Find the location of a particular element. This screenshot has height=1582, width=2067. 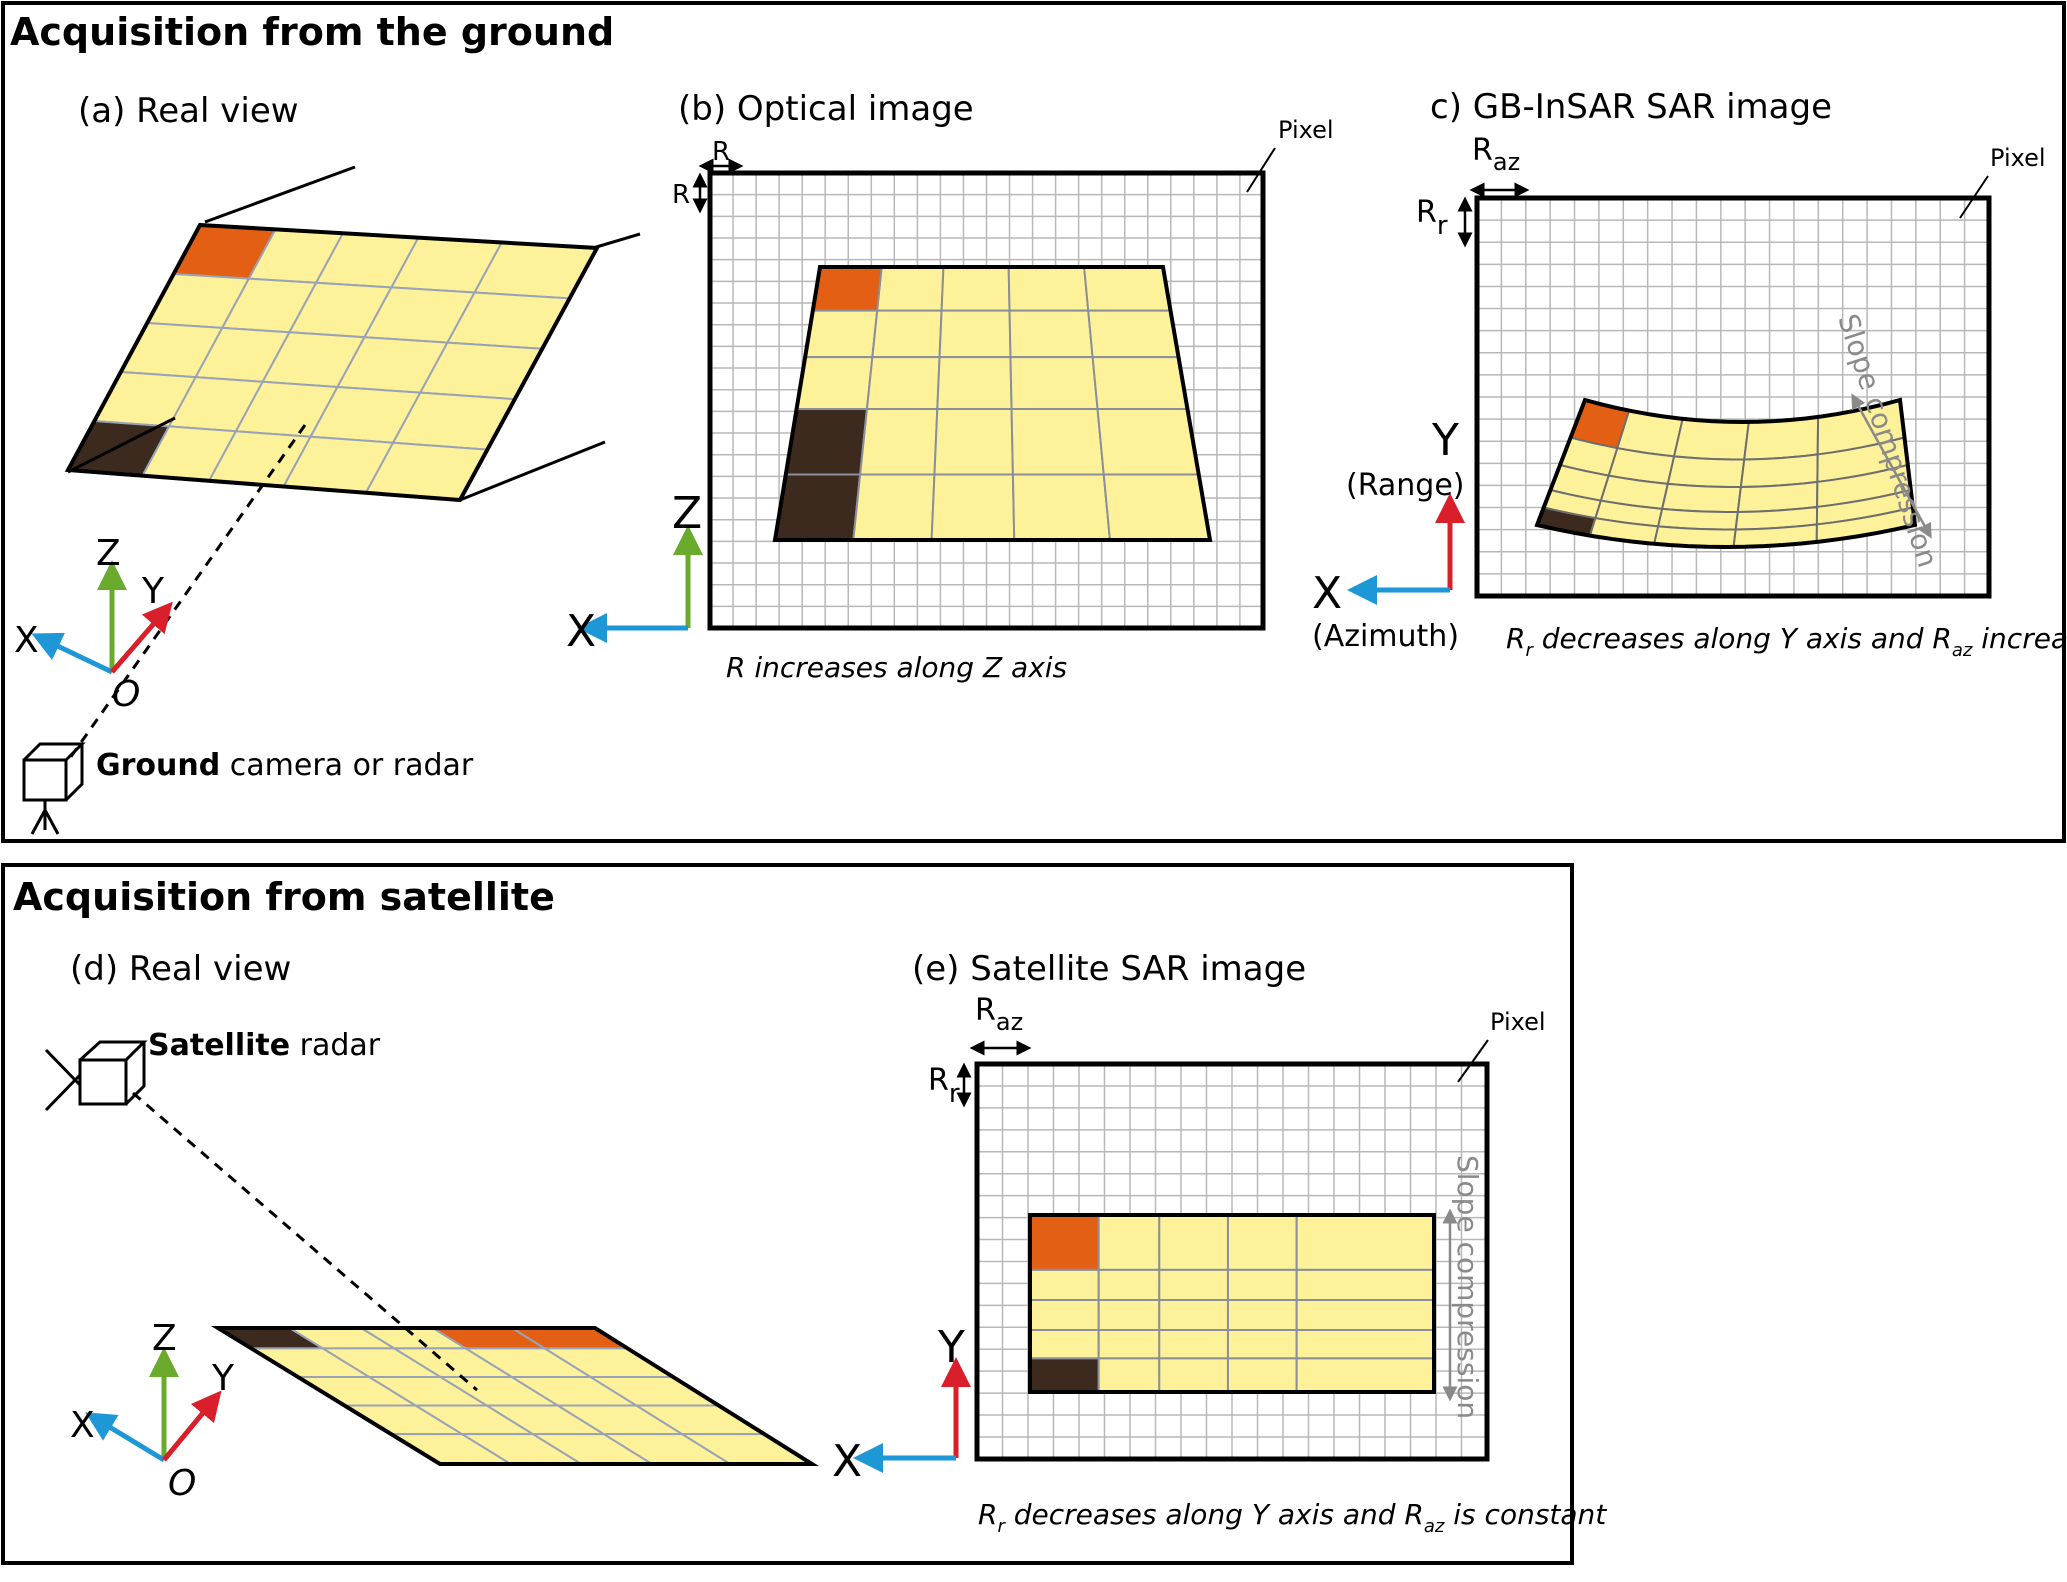

satellite-panel-title: Acquisition from satellite is located at coordinates (284, 897).